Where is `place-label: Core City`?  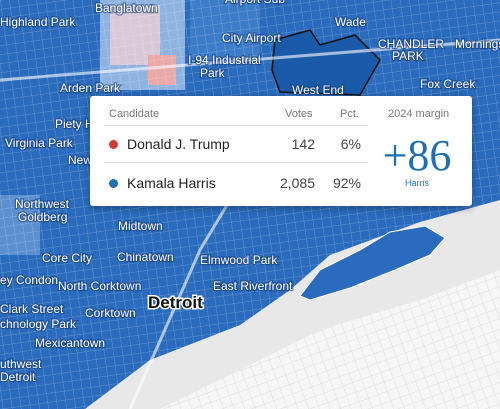 place-label: Core City is located at coordinates (67, 258).